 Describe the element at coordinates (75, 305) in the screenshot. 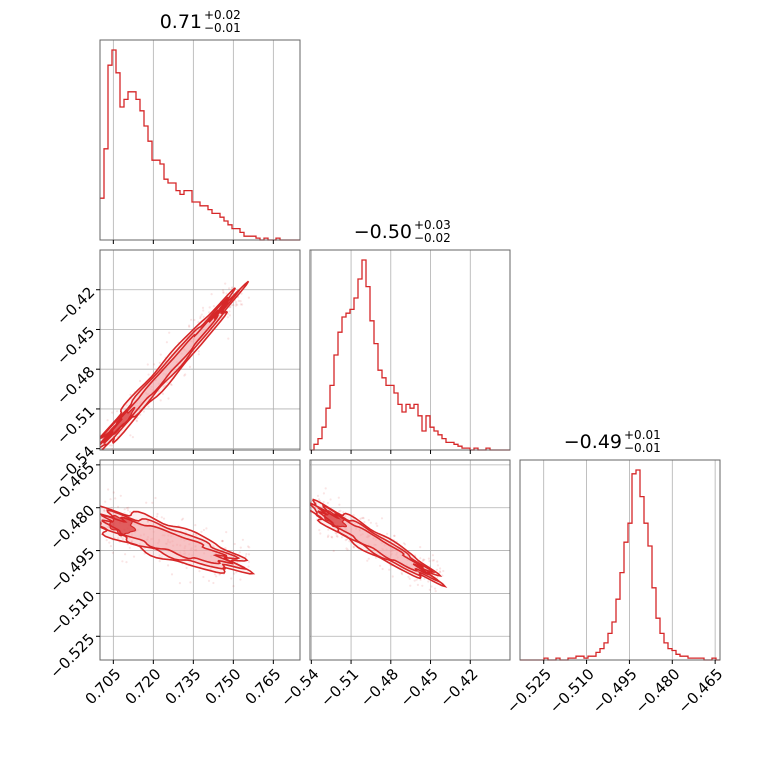

I see `tick-label-y-1: −0.42` at that location.